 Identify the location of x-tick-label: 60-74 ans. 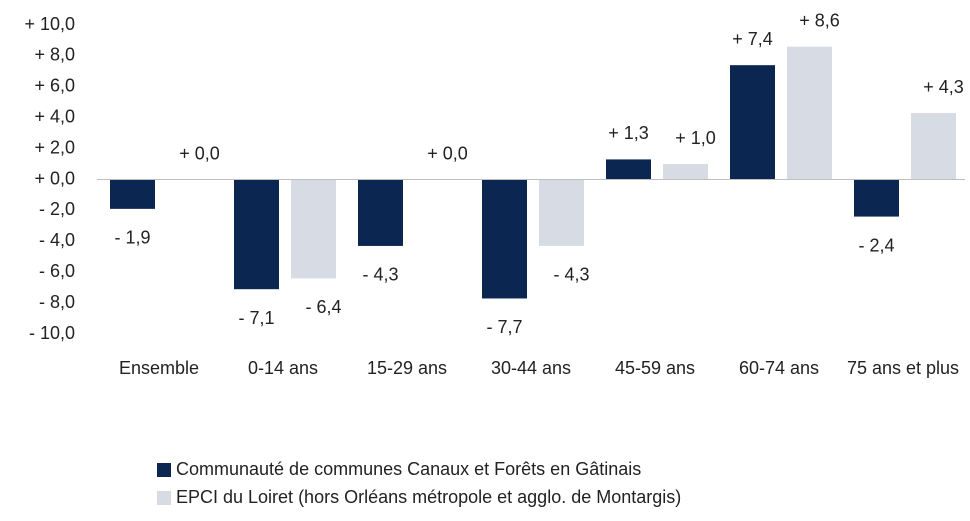
(779, 368).